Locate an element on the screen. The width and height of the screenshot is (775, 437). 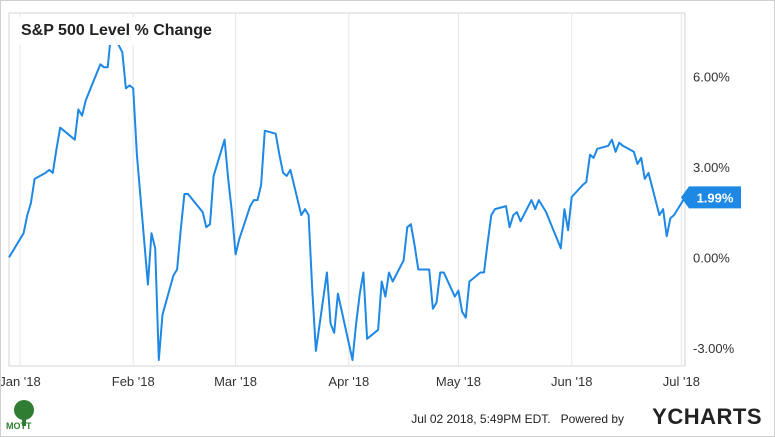
x-tick-label: Jun '18 is located at coordinates (572, 381).